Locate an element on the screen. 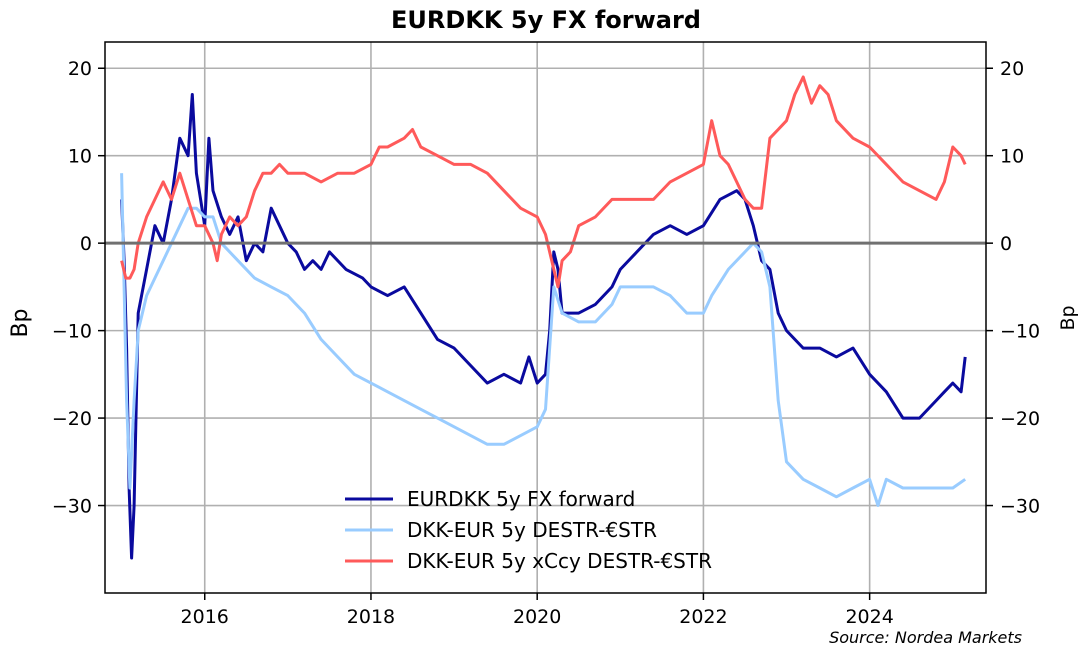  y-tick-label-right: 0 is located at coordinates (1006, 244).